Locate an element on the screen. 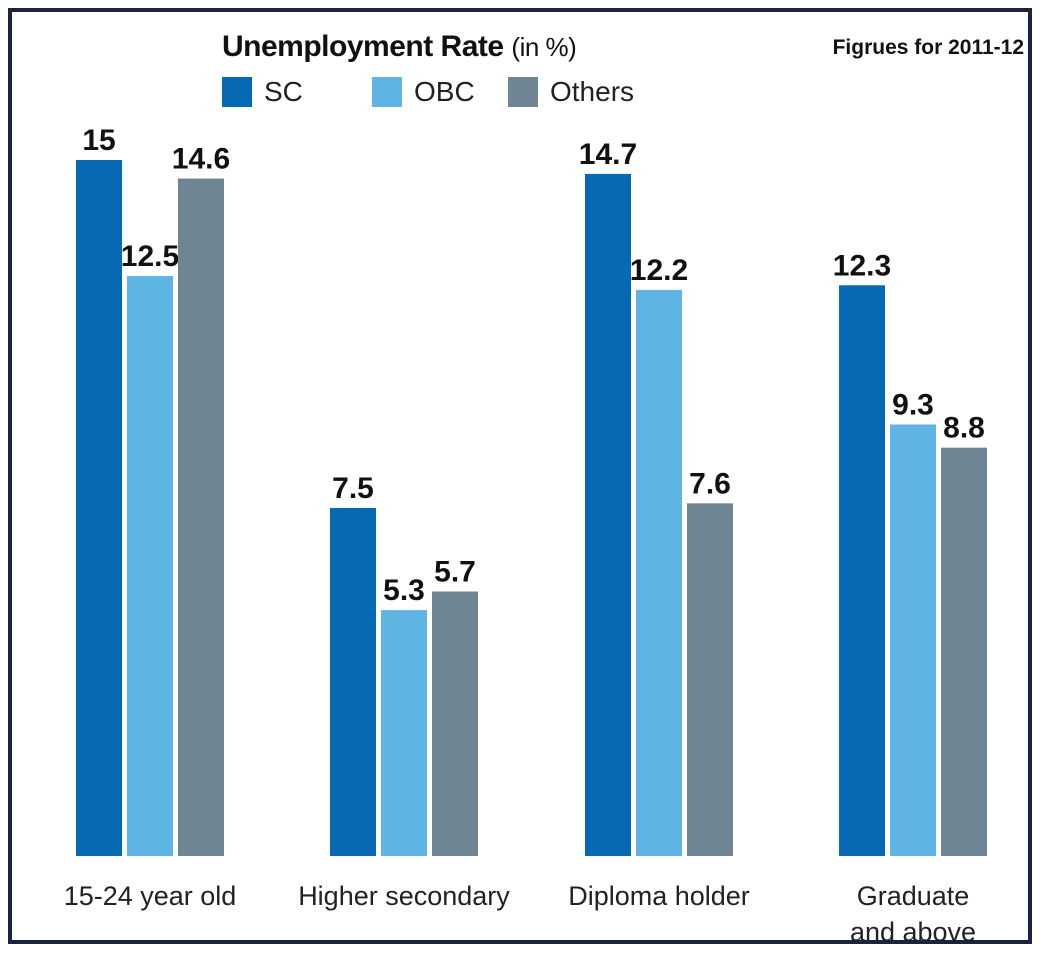  value-label-diploma-holder-sc: 14.7 is located at coordinates (608, 154).